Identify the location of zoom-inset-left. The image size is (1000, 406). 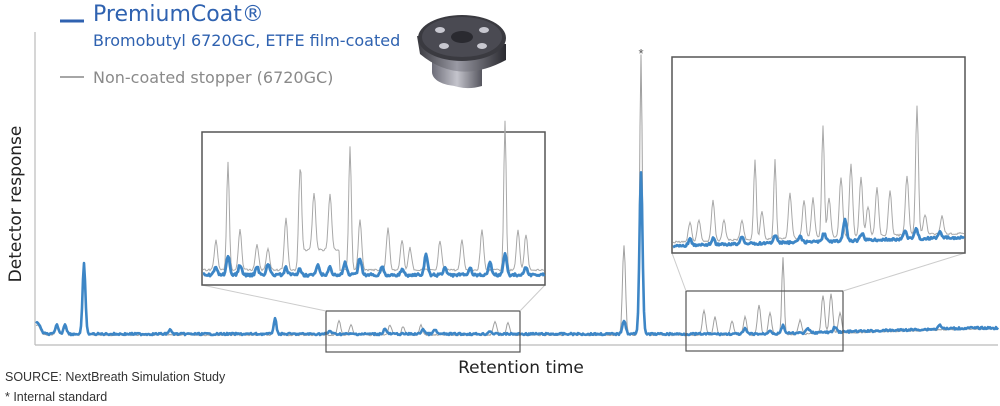
(373, 208).